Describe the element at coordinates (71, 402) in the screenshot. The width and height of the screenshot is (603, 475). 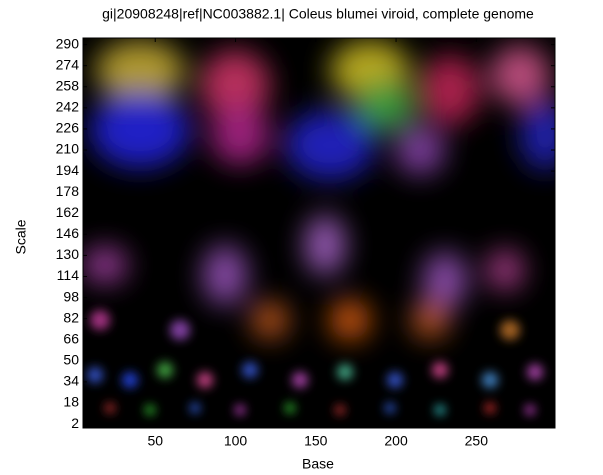
I see `y-tick-label: 18` at that location.